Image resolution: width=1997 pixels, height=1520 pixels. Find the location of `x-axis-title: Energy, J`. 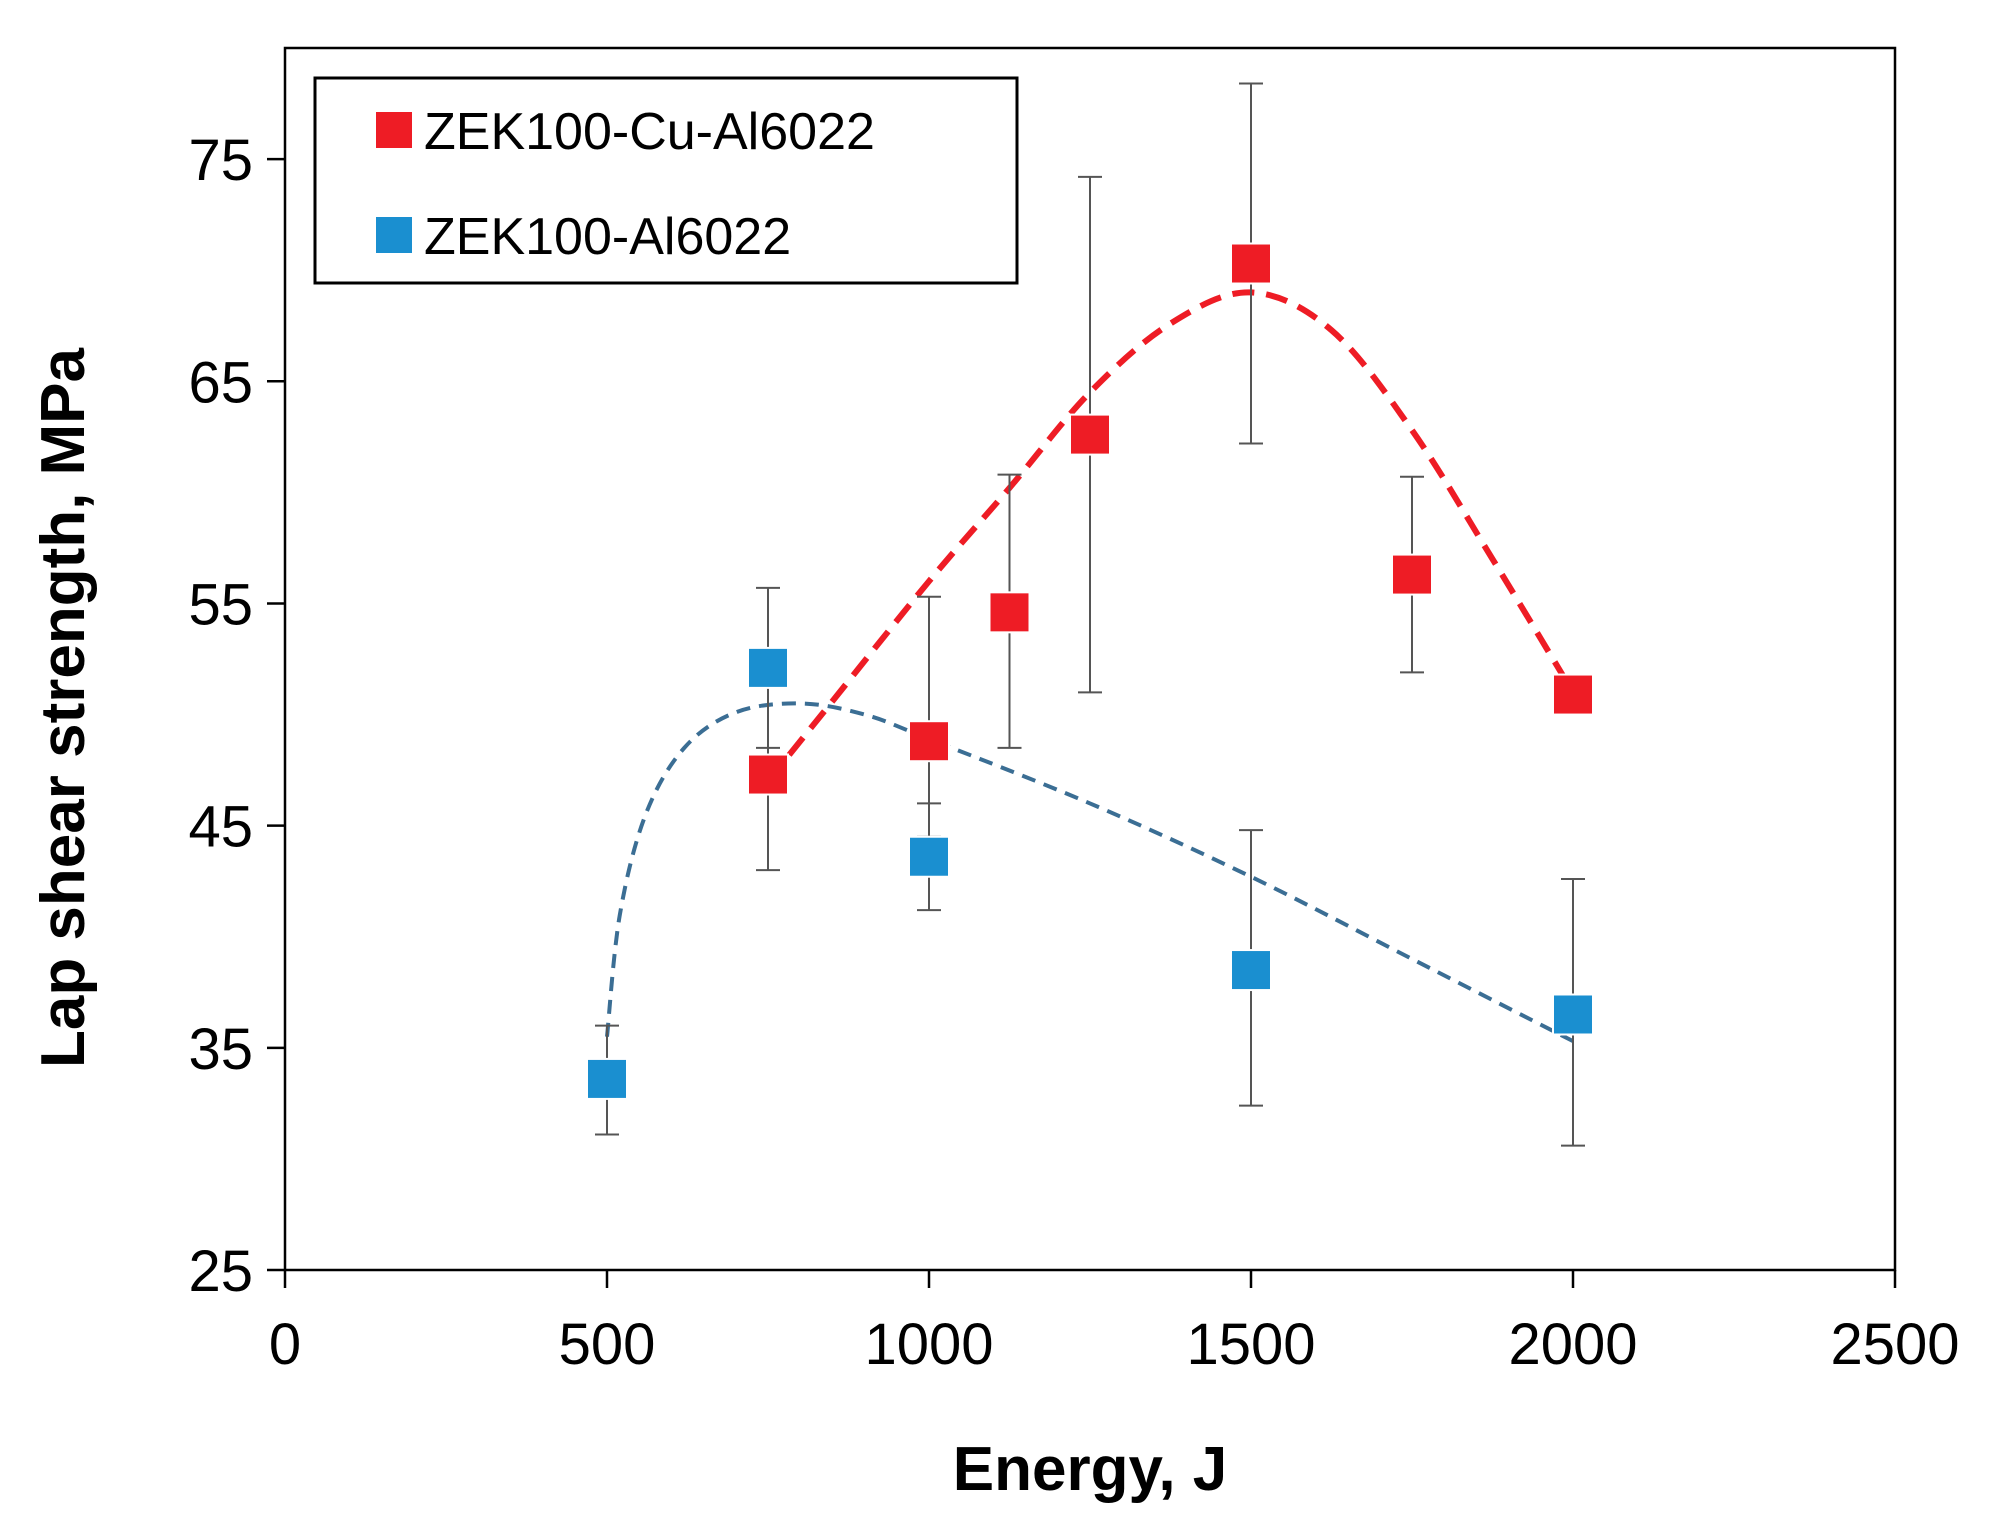

x-axis-title: Energy, J is located at coordinates (1090, 1469).